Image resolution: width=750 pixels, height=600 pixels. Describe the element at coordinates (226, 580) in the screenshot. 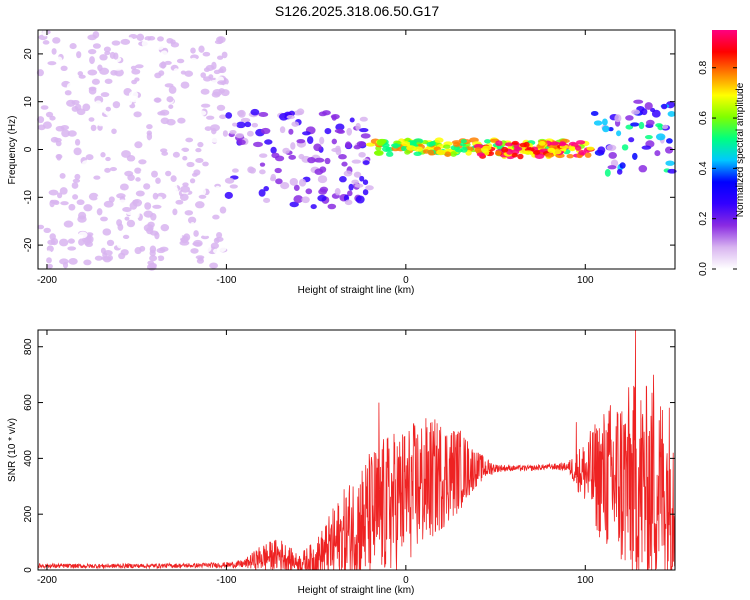

I see `snr-x-tick-label: -100` at that location.